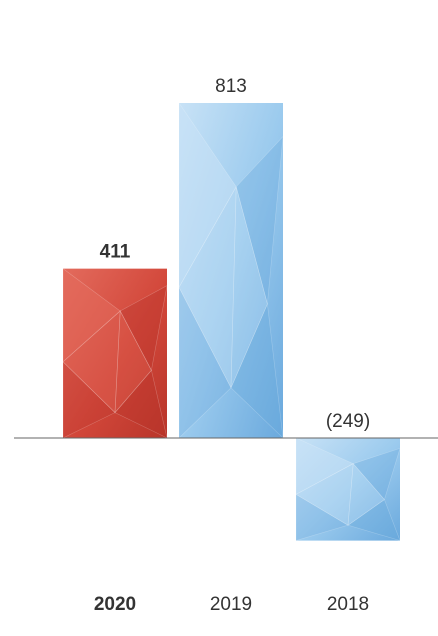 The height and width of the screenshot is (636, 438). I want to click on value-label-2018: (249), so click(348, 421).